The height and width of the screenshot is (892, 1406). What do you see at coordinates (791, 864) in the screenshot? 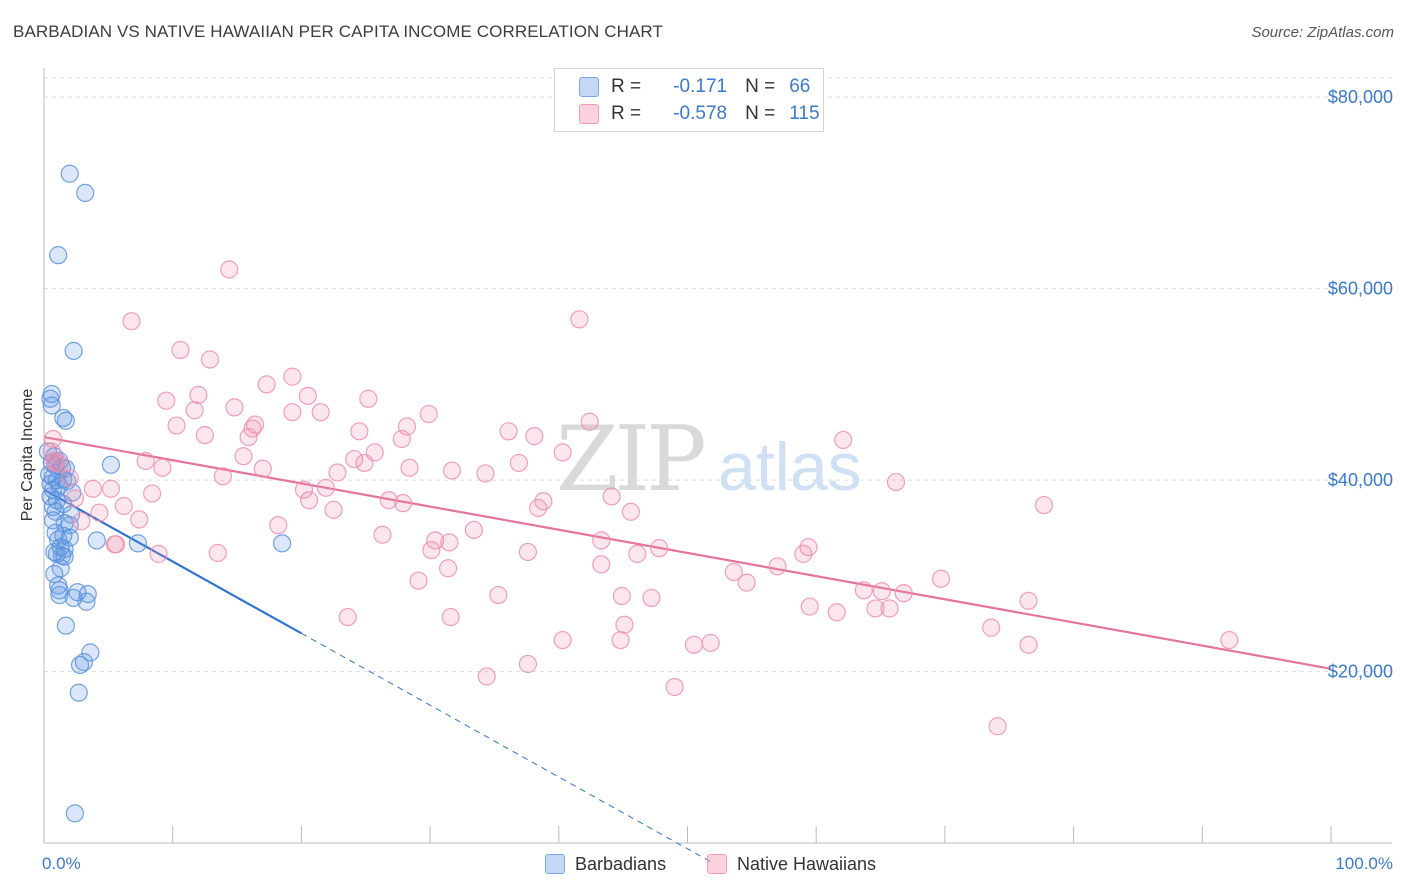
I see `legend-item-native-hawaiians: Native Hawaiians` at bounding box center [791, 864].